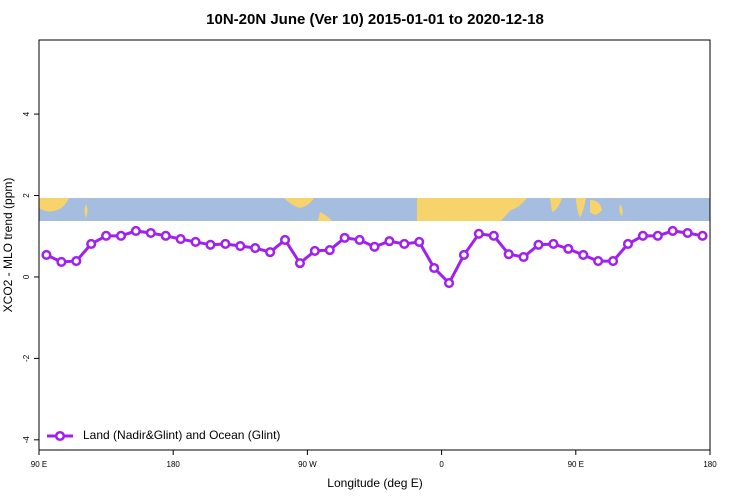 This screenshot has width=750, height=500. What do you see at coordinates (26, 113) in the screenshot?
I see `y-tick-label: 4` at bounding box center [26, 113].